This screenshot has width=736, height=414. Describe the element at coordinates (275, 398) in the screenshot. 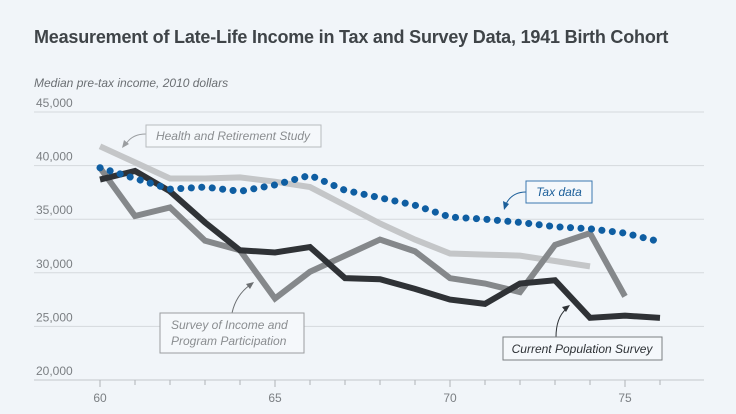

I see `x-tick-label: 65` at that location.